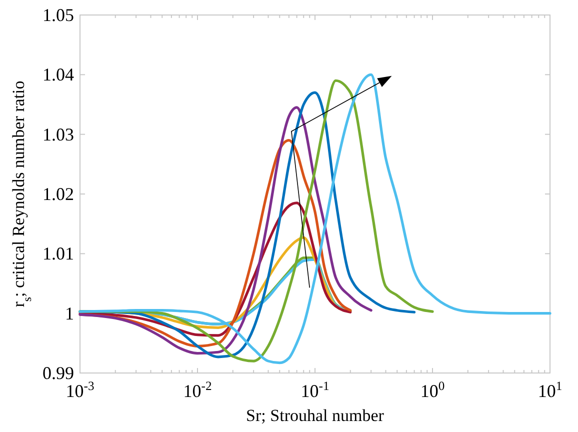 The width and height of the screenshot is (578, 432). I want to click on x-tick-label: 10$^{1}$, so click(550, 390).